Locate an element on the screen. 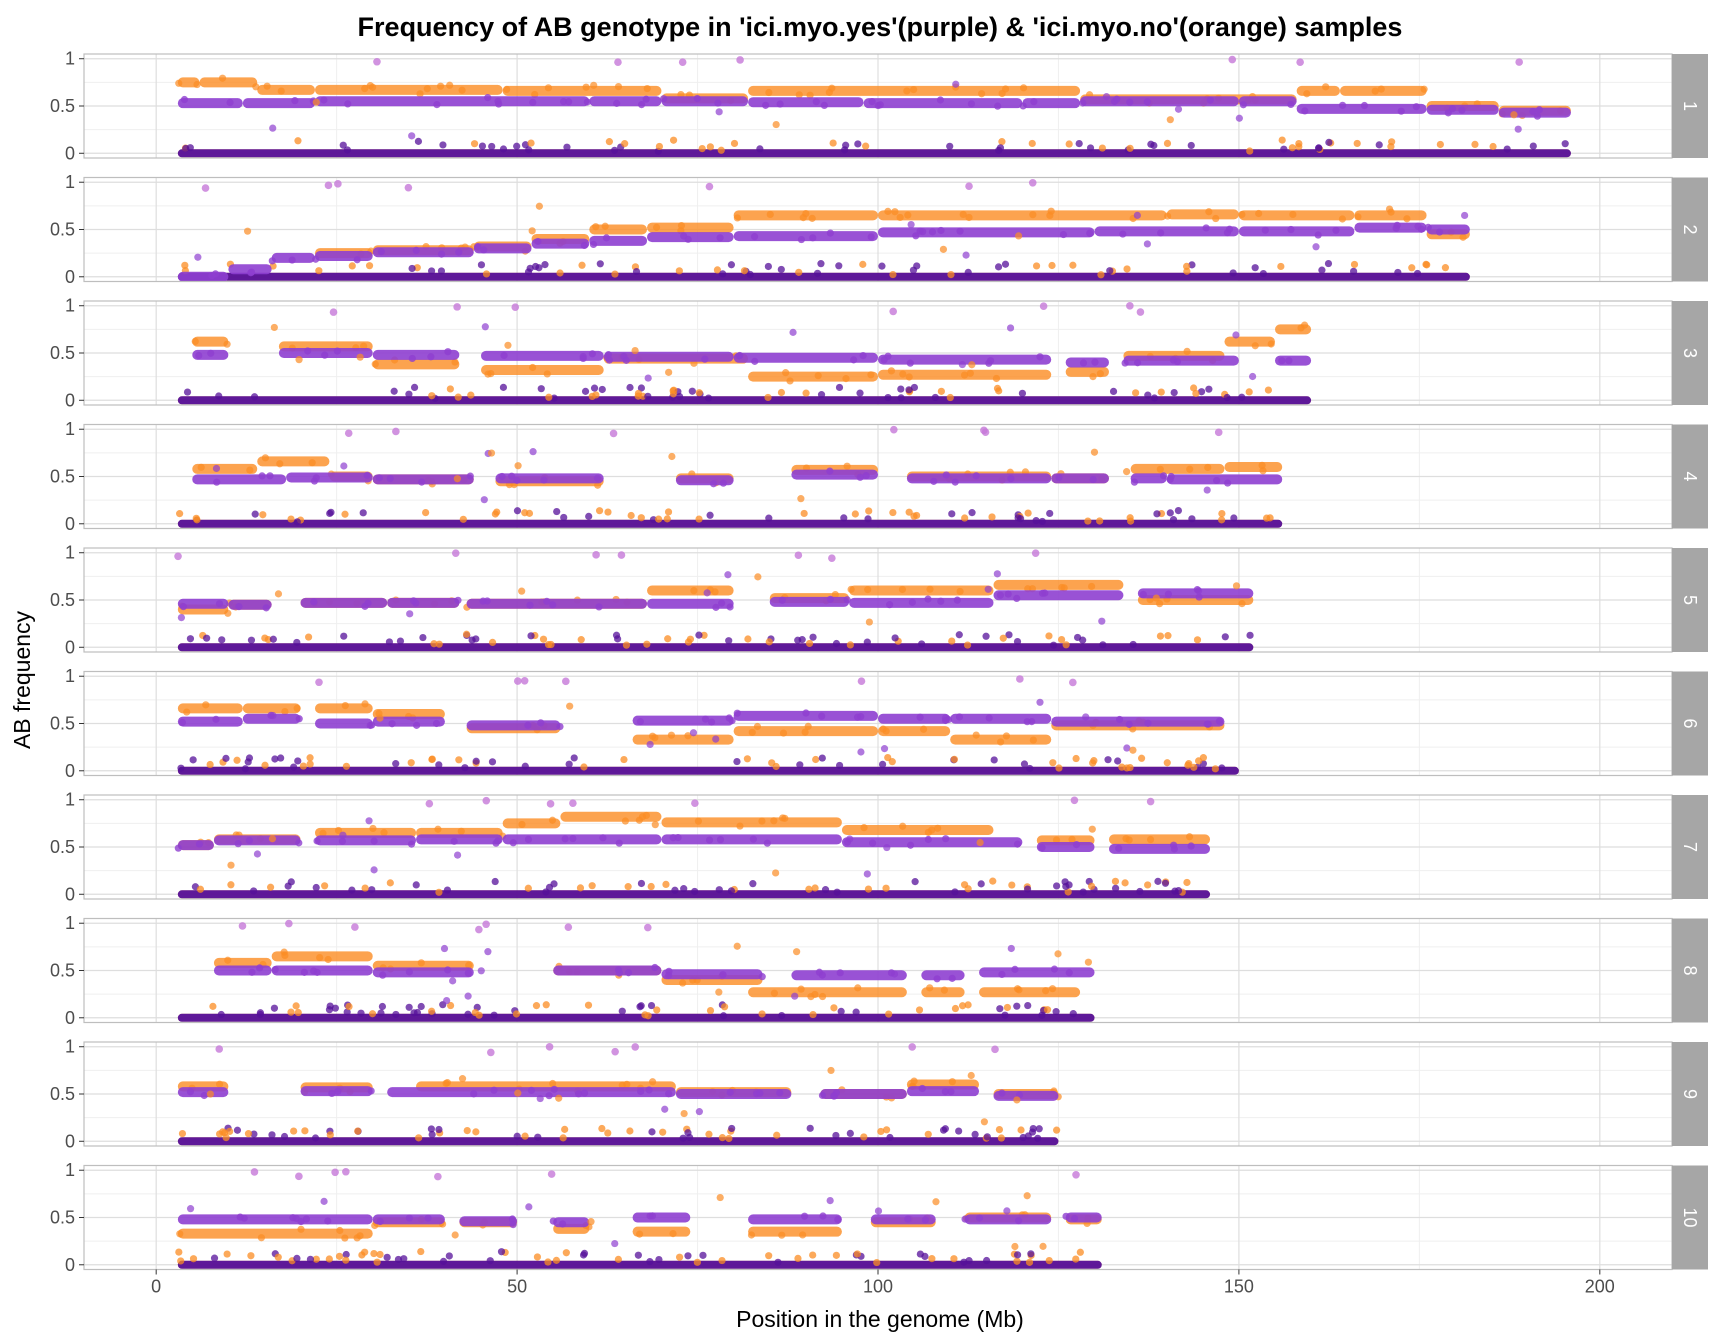 The image size is (1728, 1344). facet-strip-label: 8 is located at coordinates (1690, 970).